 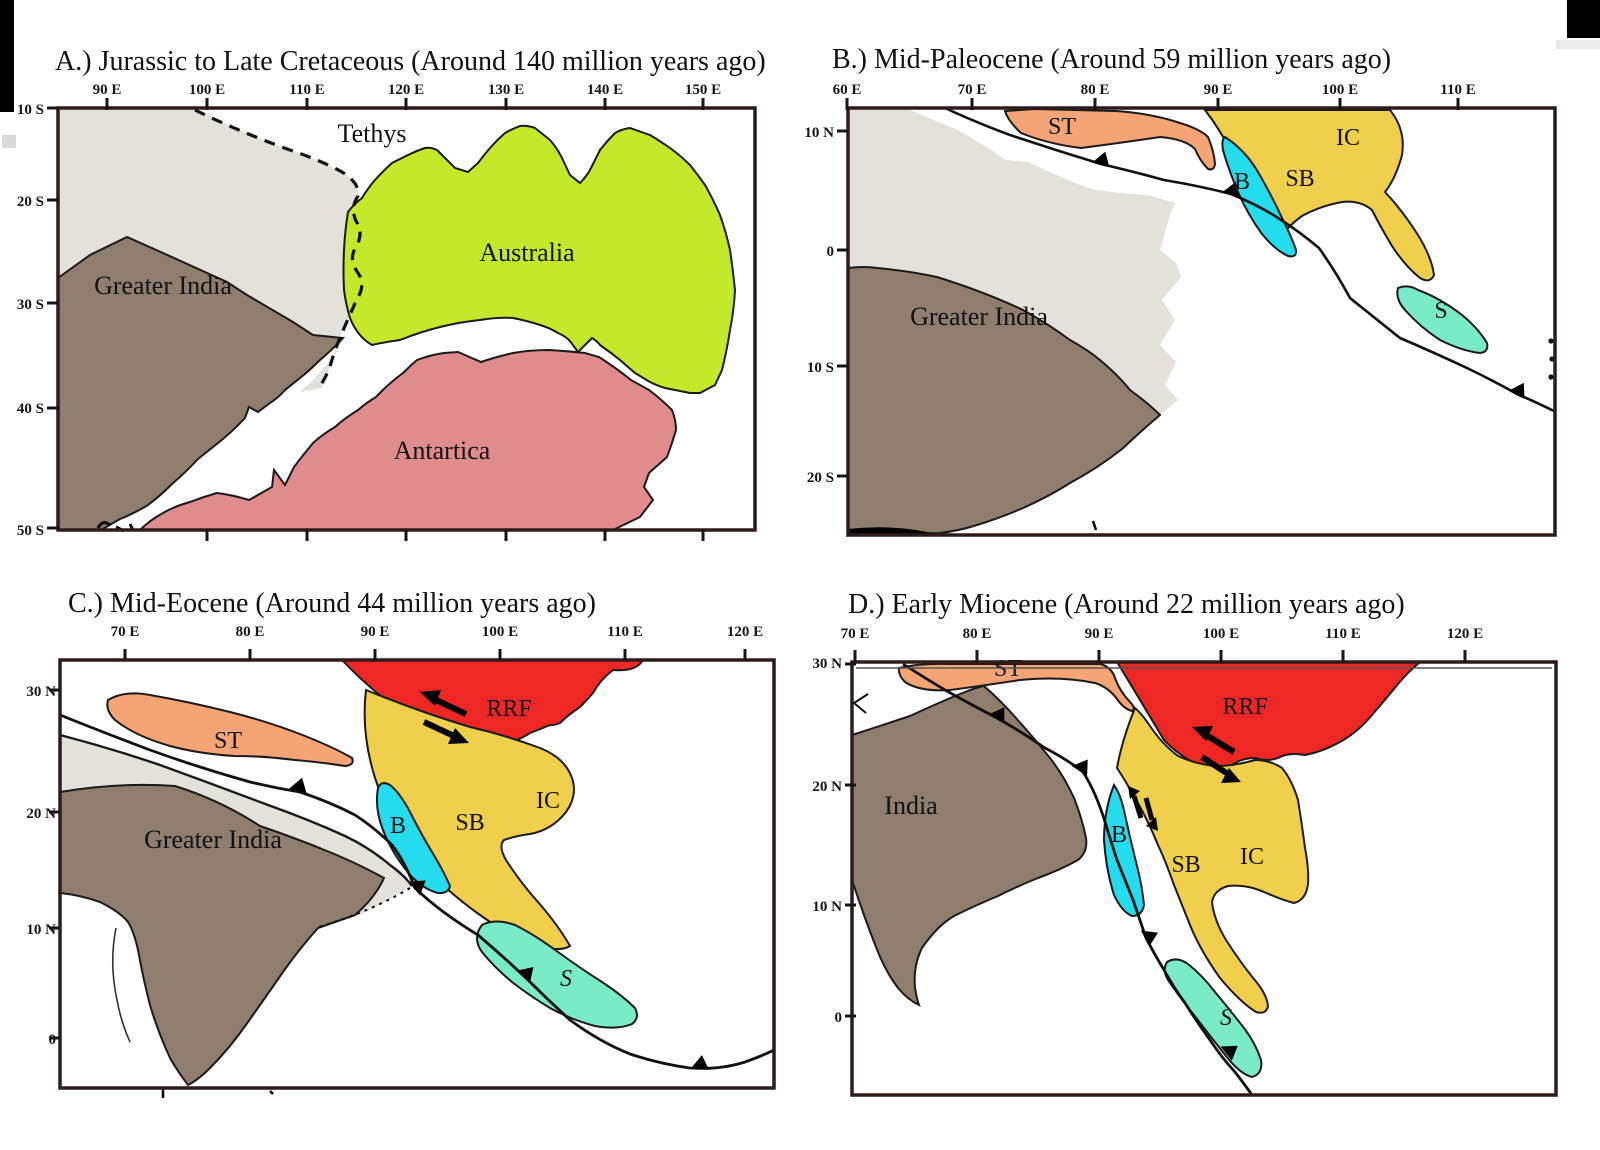 I want to click on label-tethys: Tethys, so click(x=372, y=133).